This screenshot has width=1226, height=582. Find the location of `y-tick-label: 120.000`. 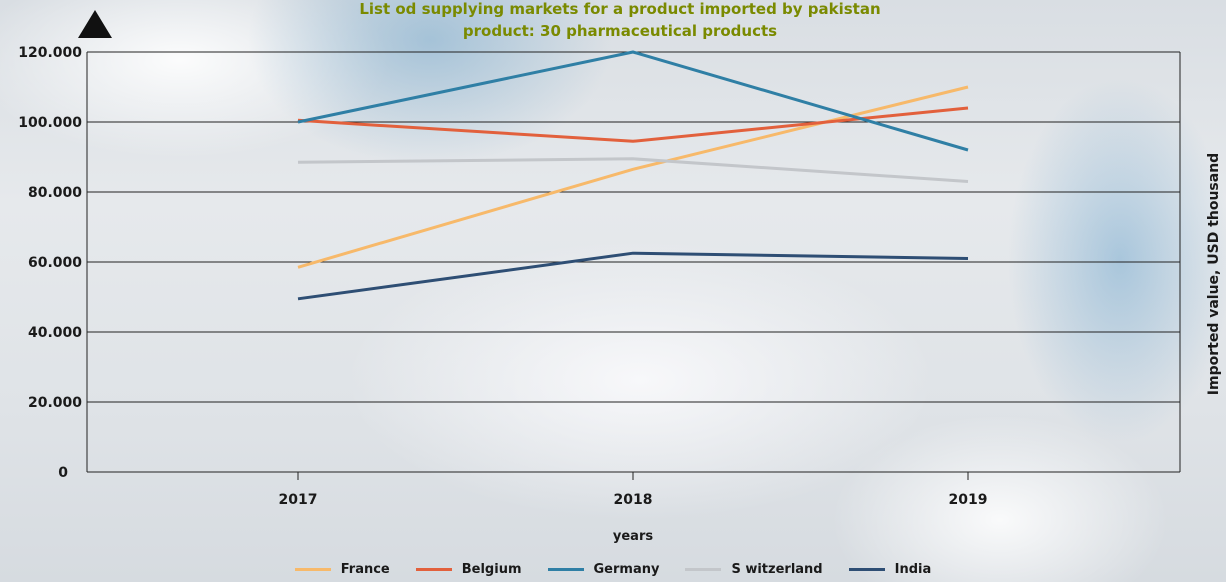

y-tick-label: 120.000 is located at coordinates (50, 53).